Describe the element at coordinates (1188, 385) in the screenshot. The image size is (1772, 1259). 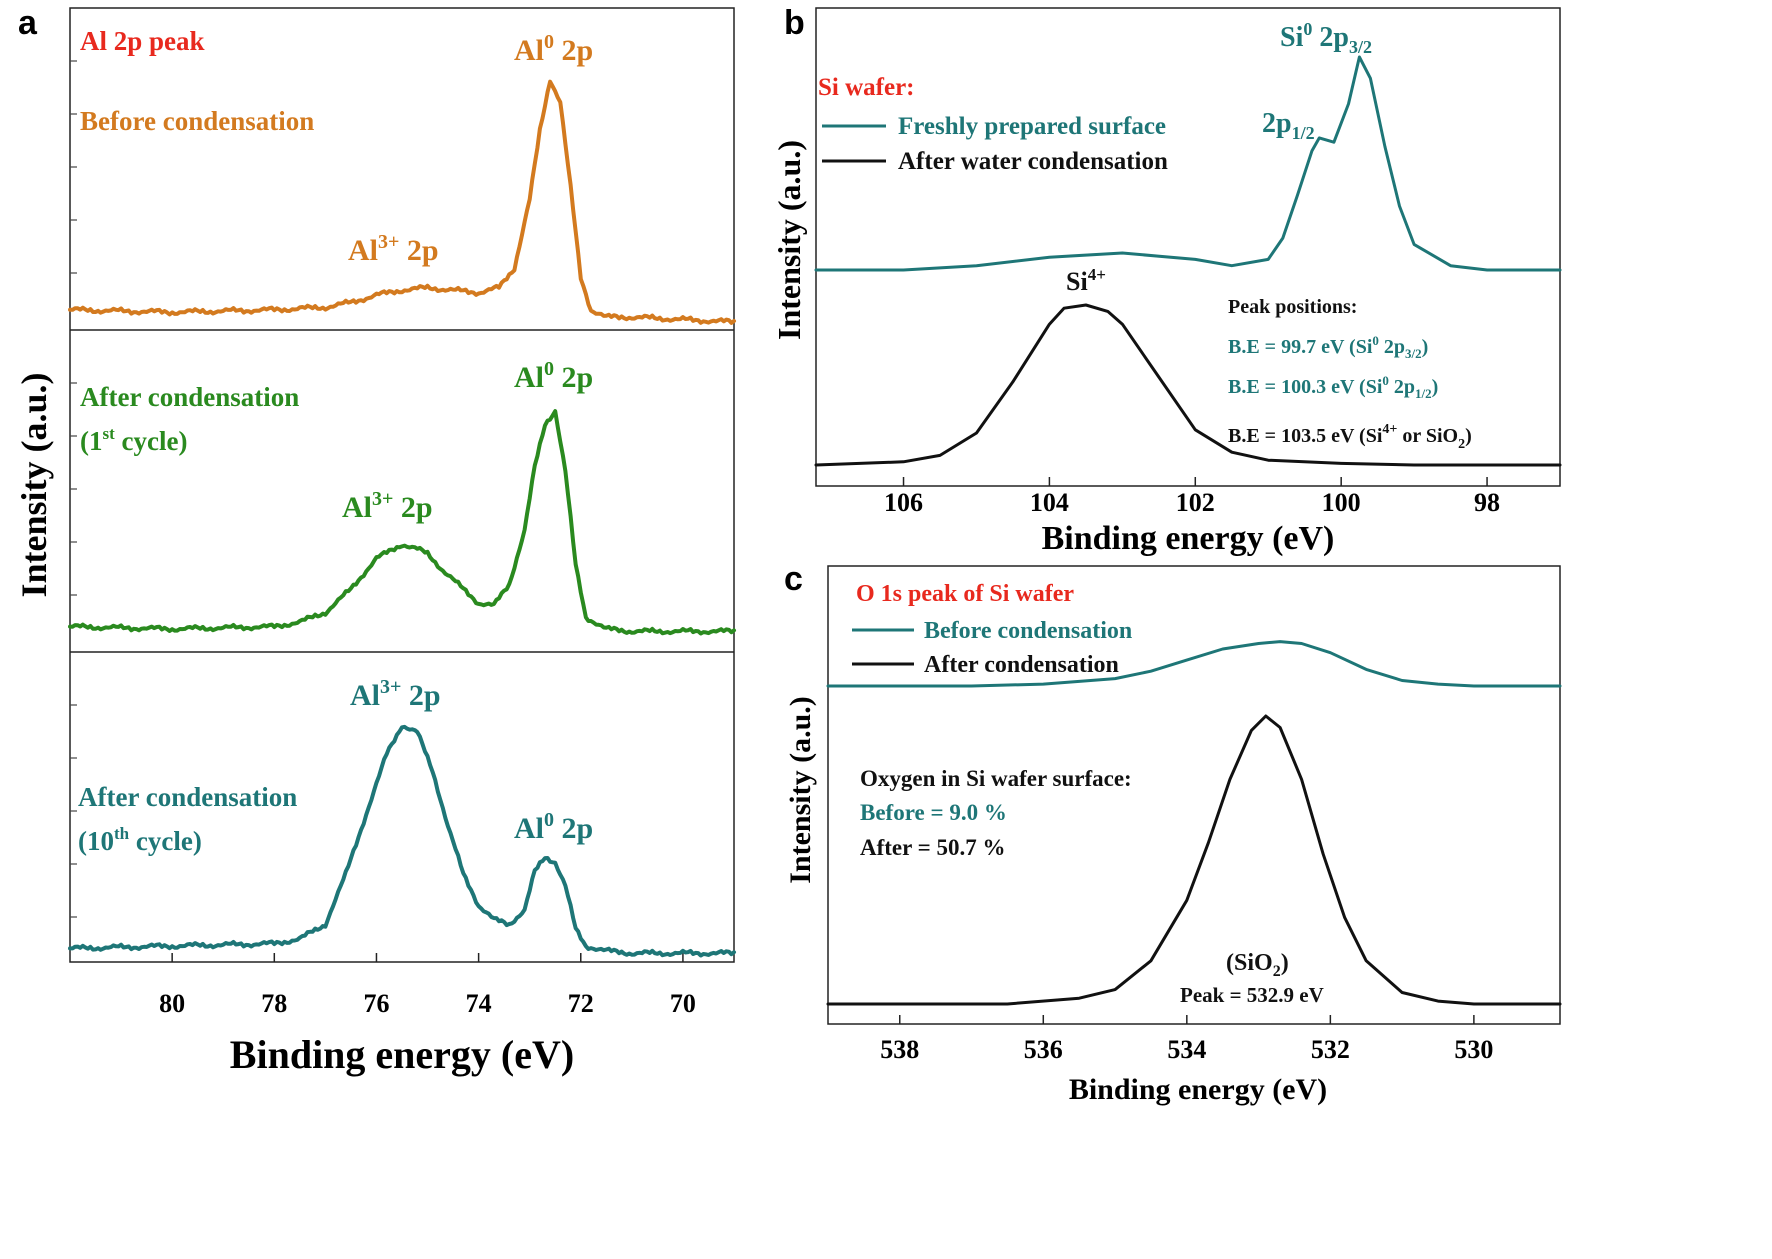
I see `series-line-b-after` at that location.